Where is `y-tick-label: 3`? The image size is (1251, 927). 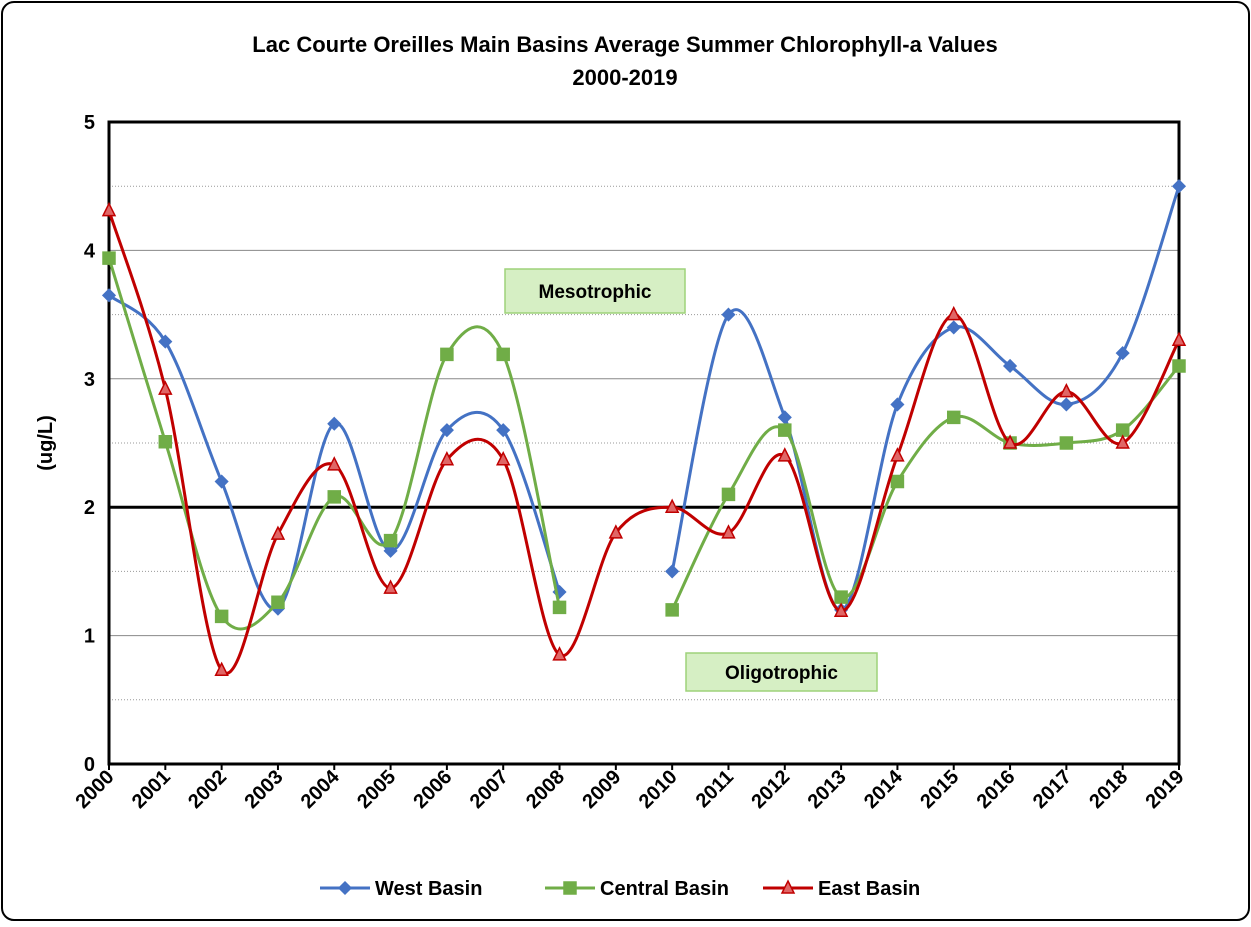
y-tick-label: 3 is located at coordinates (89, 380).